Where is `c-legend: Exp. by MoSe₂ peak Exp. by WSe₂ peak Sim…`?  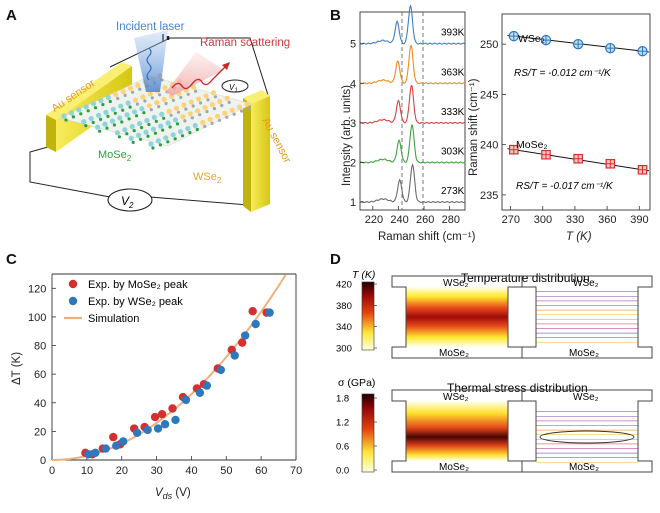
c-legend: Exp. by MoSe₂ peak Exp. by WSe₂ peak Sim… is located at coordinates (126, 302).